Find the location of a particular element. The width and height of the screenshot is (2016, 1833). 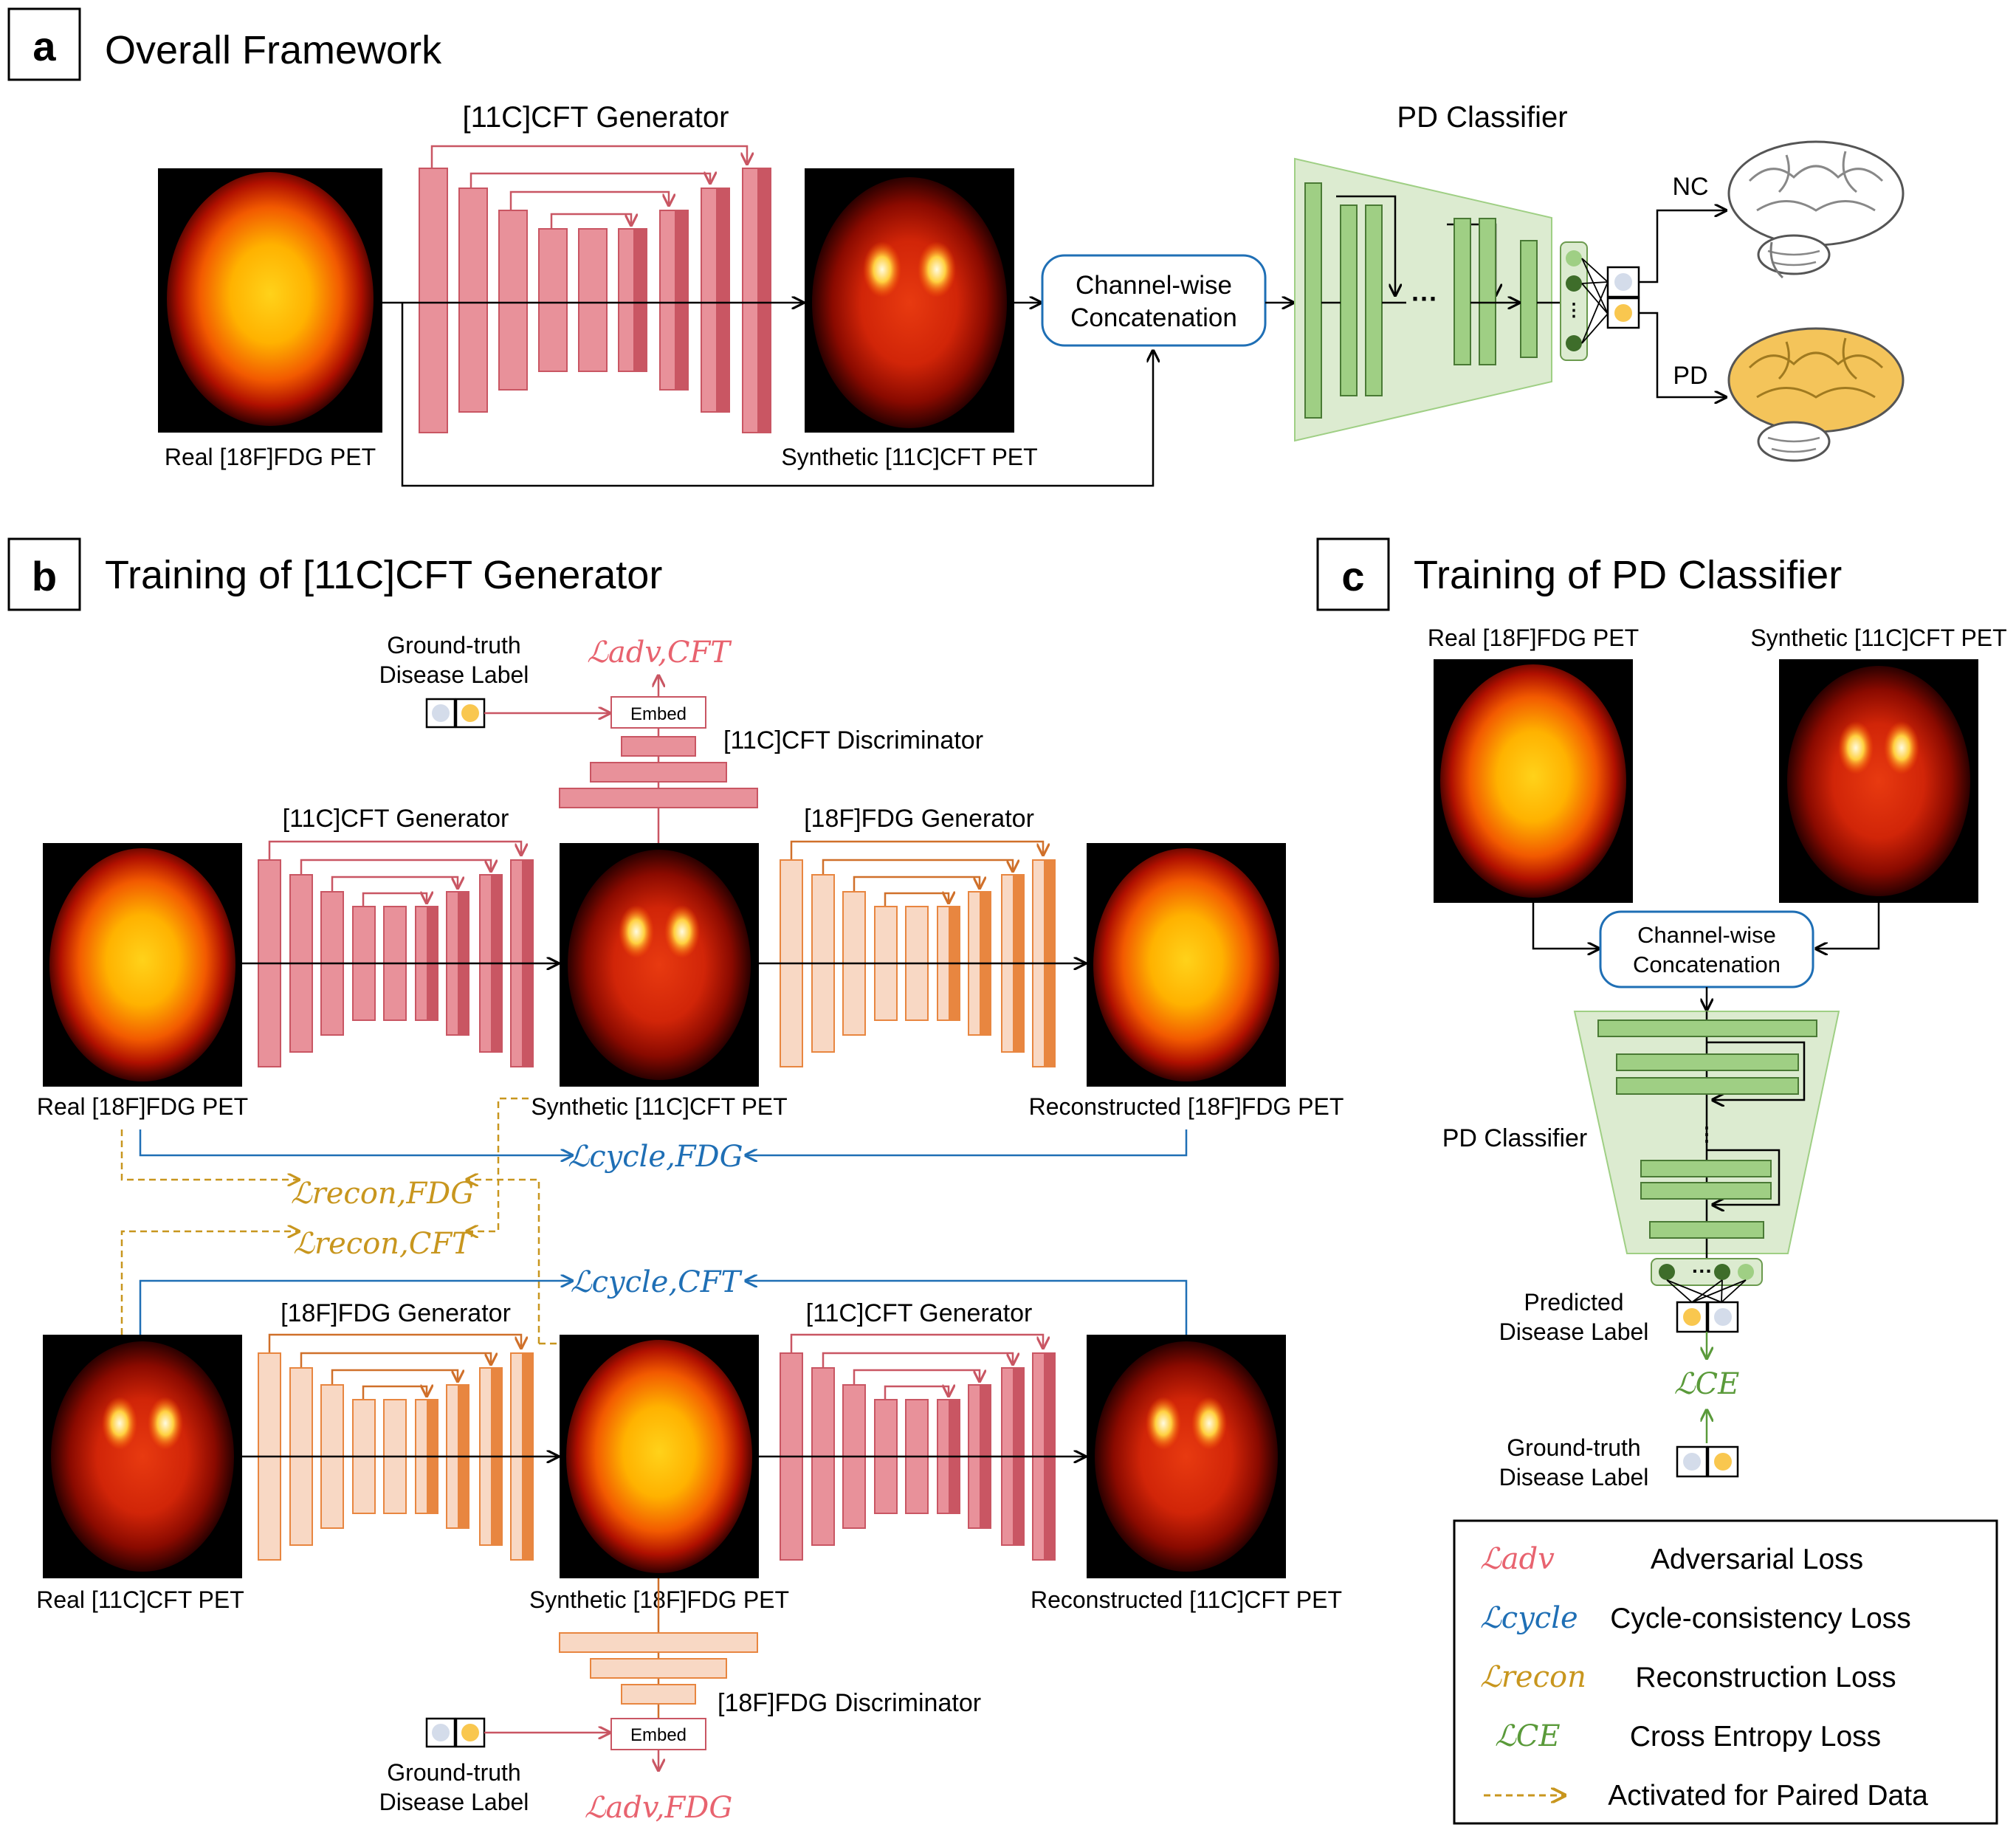

fdg-generator-label-1: [18F]FDG Generator is located at coordinates (919, 819).